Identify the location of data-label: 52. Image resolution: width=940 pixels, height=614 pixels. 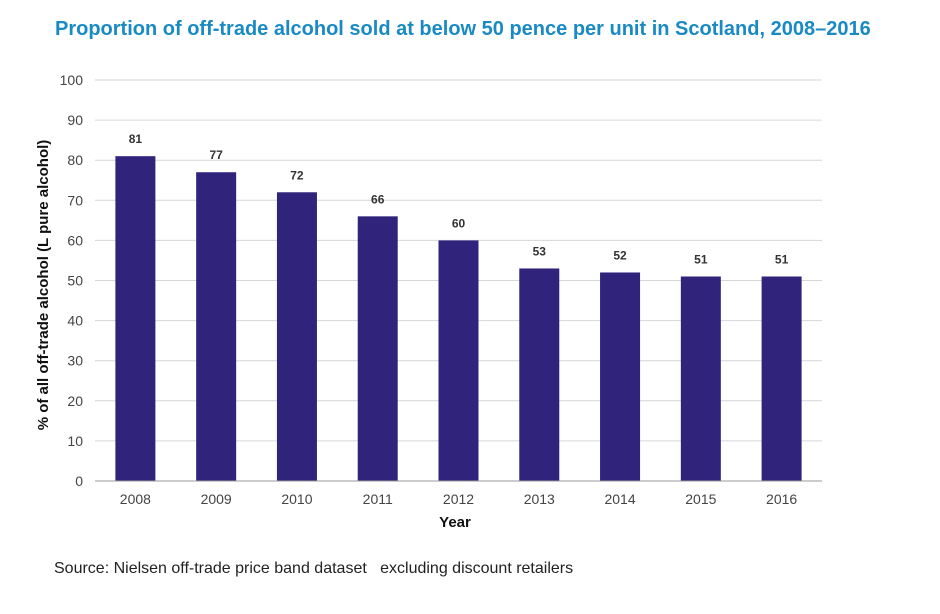
(620, 255).